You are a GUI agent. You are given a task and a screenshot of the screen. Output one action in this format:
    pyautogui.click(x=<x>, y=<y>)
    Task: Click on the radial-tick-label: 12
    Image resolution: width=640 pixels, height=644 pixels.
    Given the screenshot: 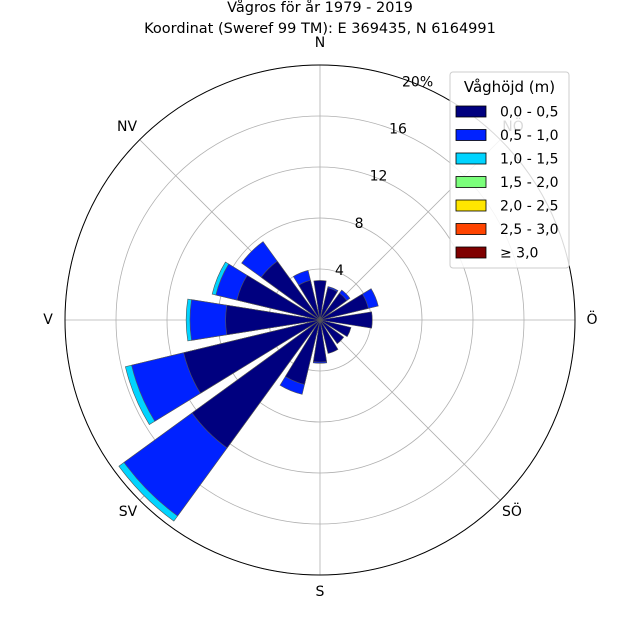 What is the action you would take?
    pyautogui.click(x=379, y=177)
    